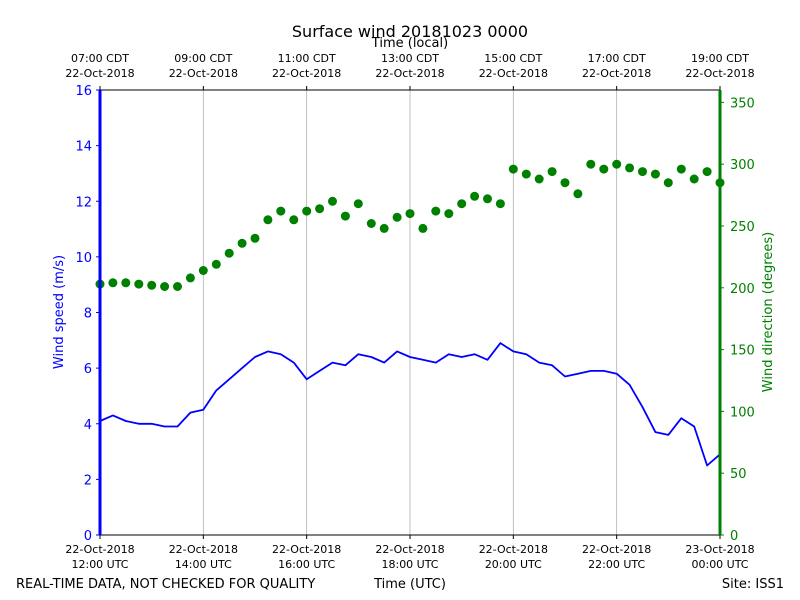 This screenshot has height=600, width=800. Describe the element at coordinates (720, 58) in the screenshot. I see `top-tick-time: 19:00 CDT` at that location.